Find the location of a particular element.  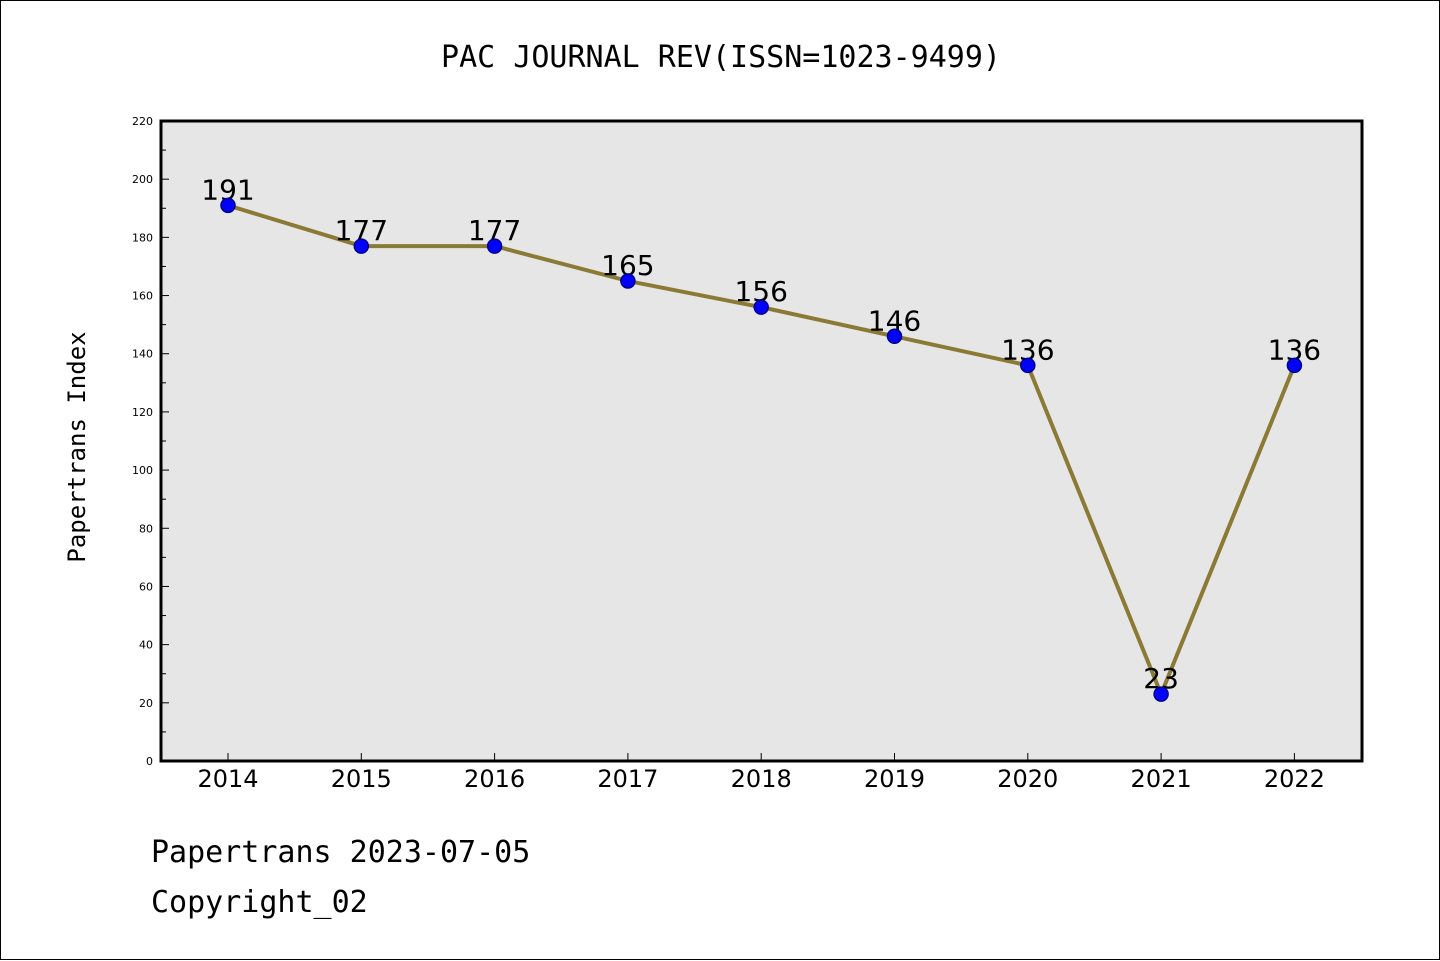

y-tick-label: 120 is located at coordinates (142, 412).